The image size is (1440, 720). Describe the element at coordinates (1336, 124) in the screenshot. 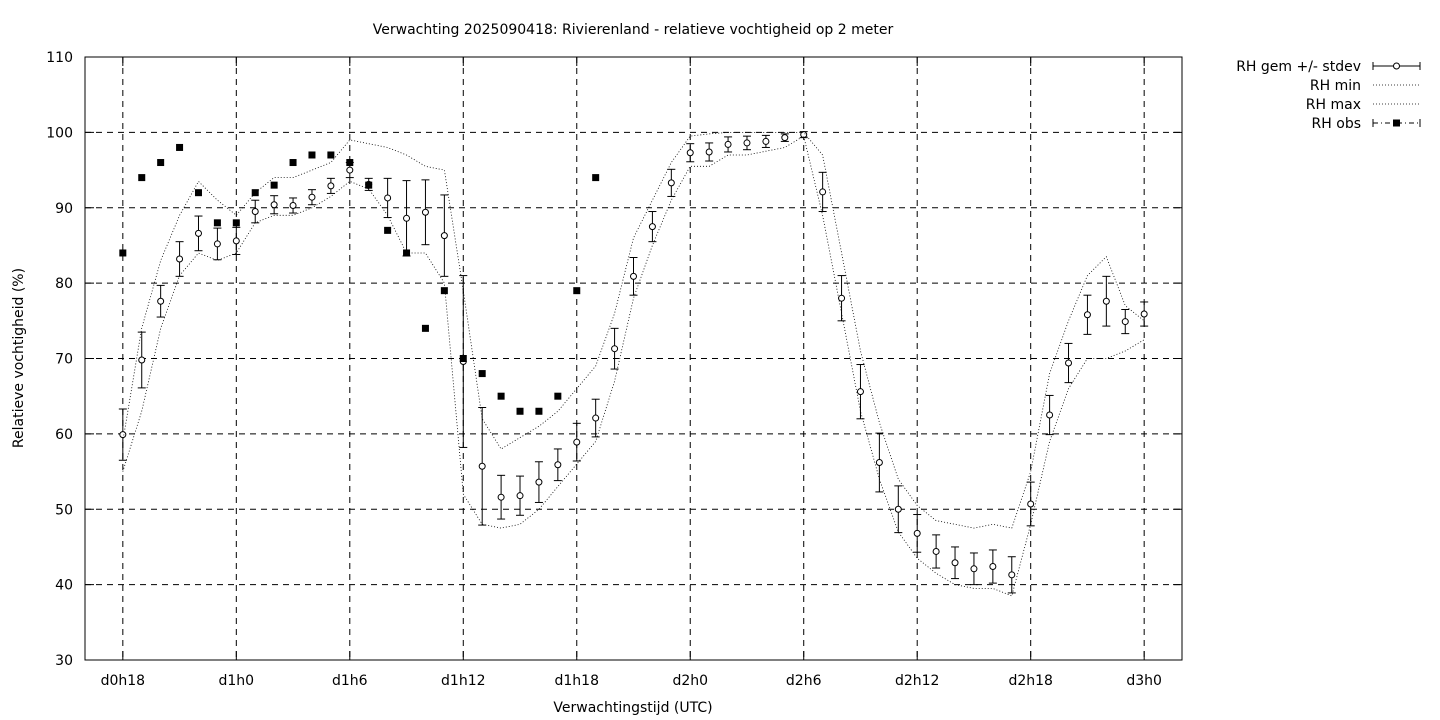

I see `legend-label: RH obs` at that location.